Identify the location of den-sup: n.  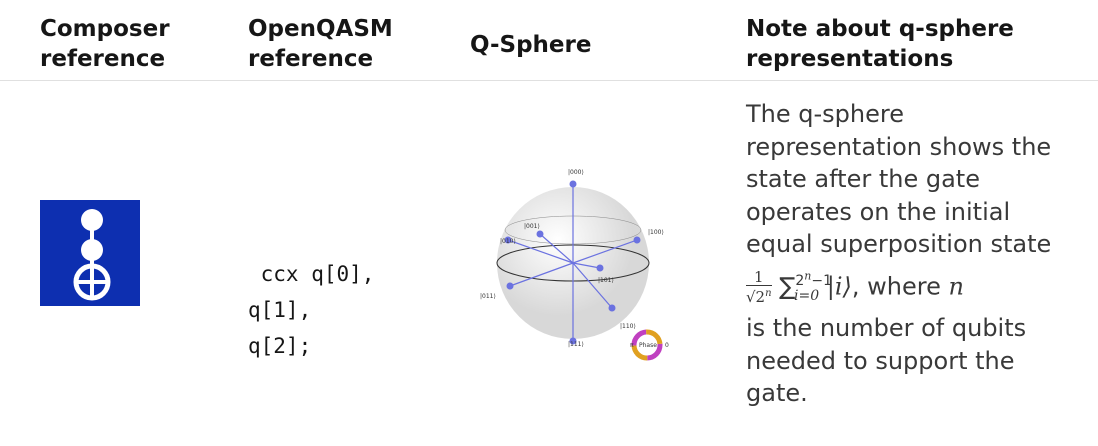
(768, 293).